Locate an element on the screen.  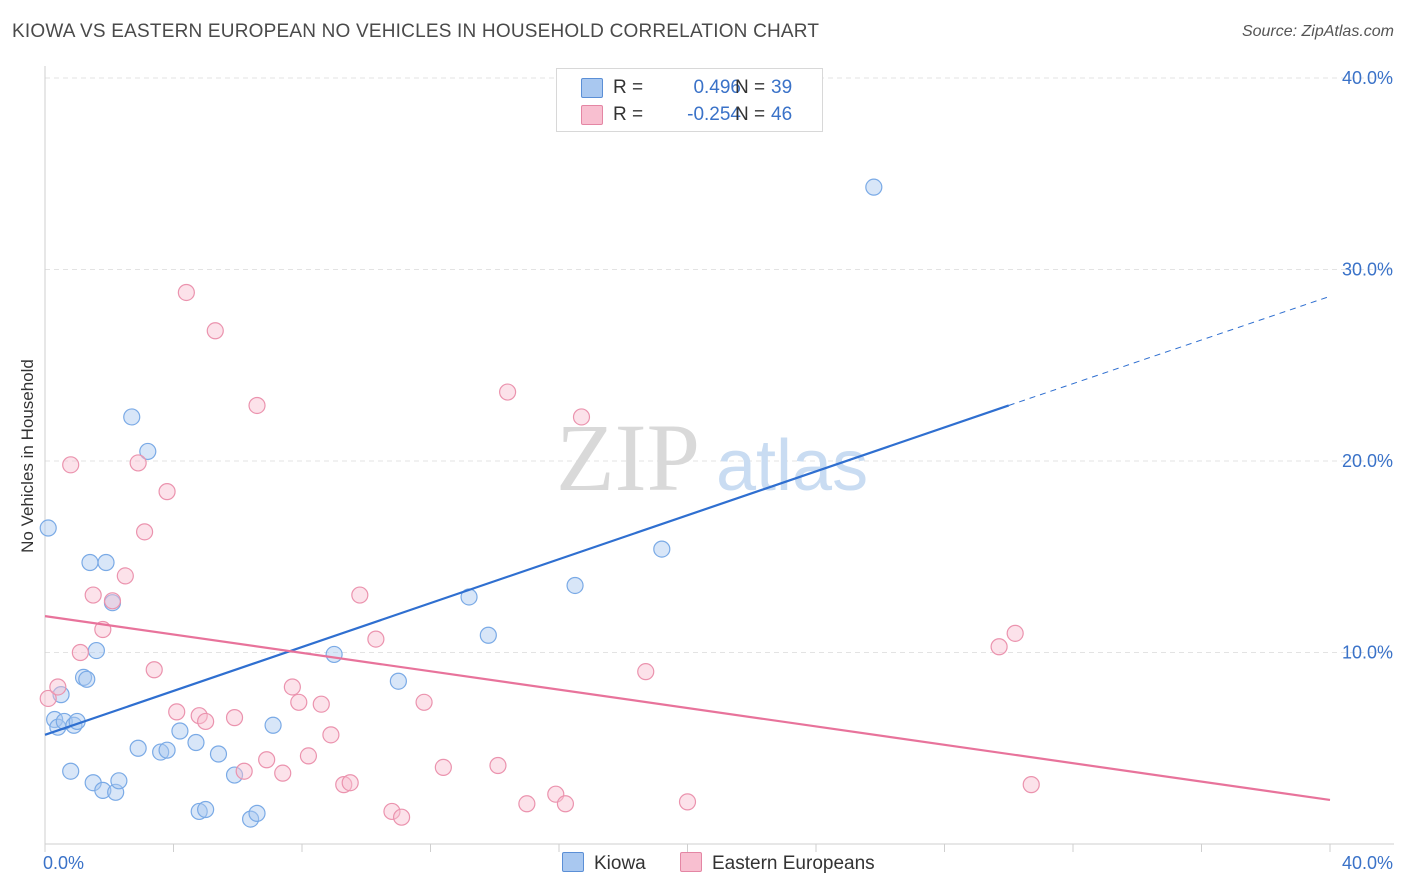
bottom-legend-swatch-eastern is located at coordinates (691, 862).